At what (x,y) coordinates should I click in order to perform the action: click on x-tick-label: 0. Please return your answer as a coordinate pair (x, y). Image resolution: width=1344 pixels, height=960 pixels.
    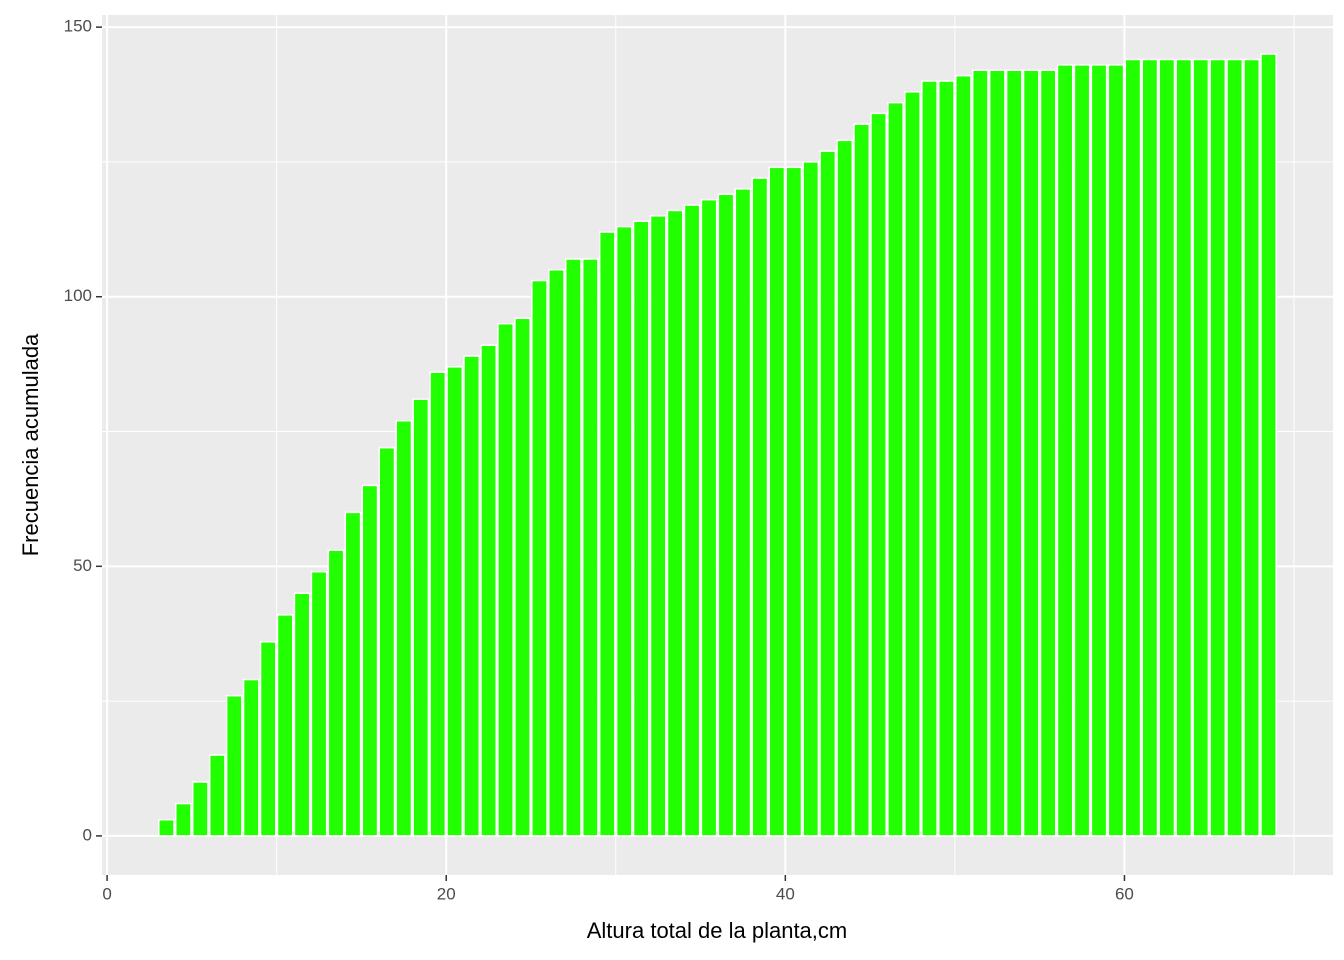
    Looking at the image, I should click on (106, 893).